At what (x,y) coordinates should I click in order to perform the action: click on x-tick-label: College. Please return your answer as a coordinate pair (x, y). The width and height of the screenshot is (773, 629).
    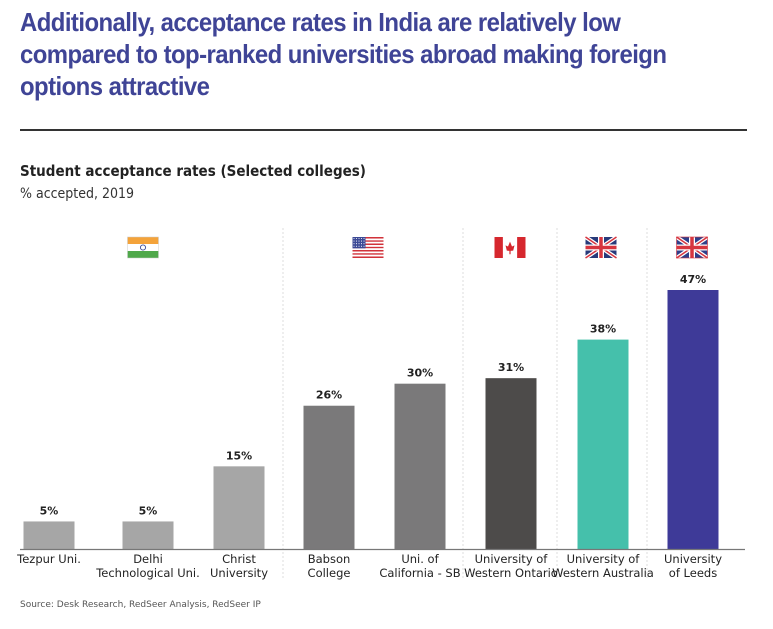
    Looking at the image, I should click on (329, 573).